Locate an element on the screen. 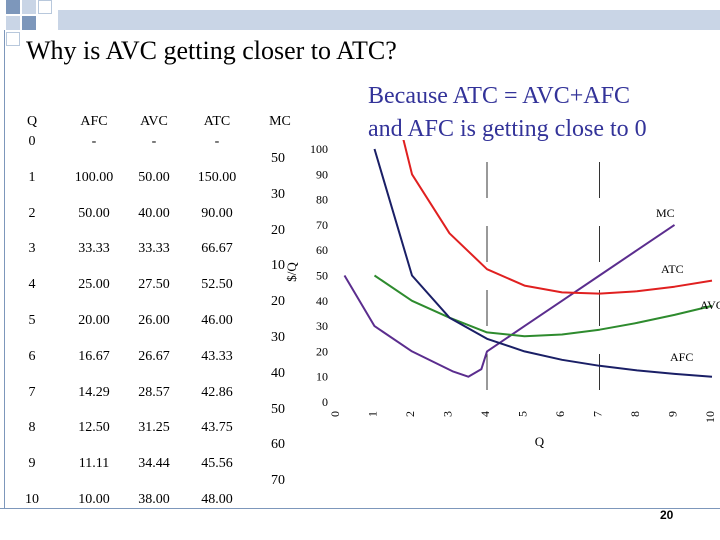  x-tick-label: 6 is located at coordinates (560, 414).